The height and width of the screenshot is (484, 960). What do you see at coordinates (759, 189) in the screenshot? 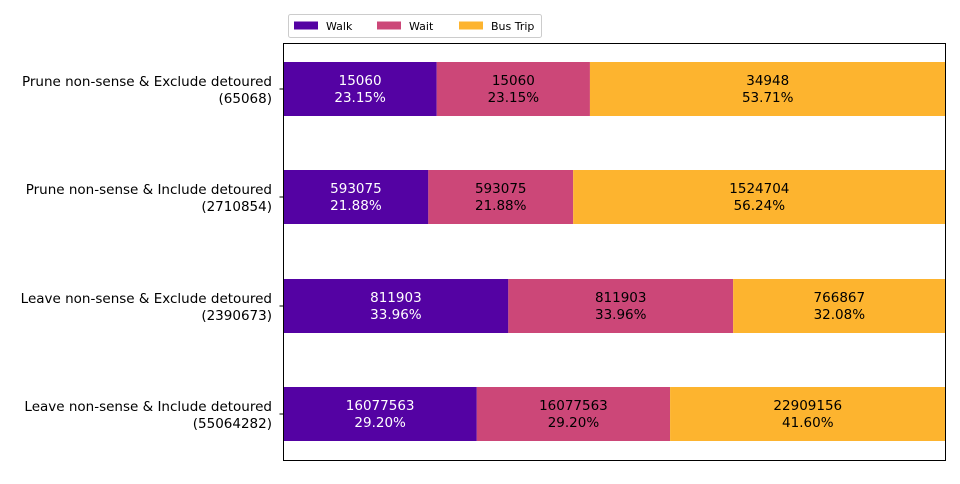
I see `data-label-value: 1524704` at bounding box center [759, 189].